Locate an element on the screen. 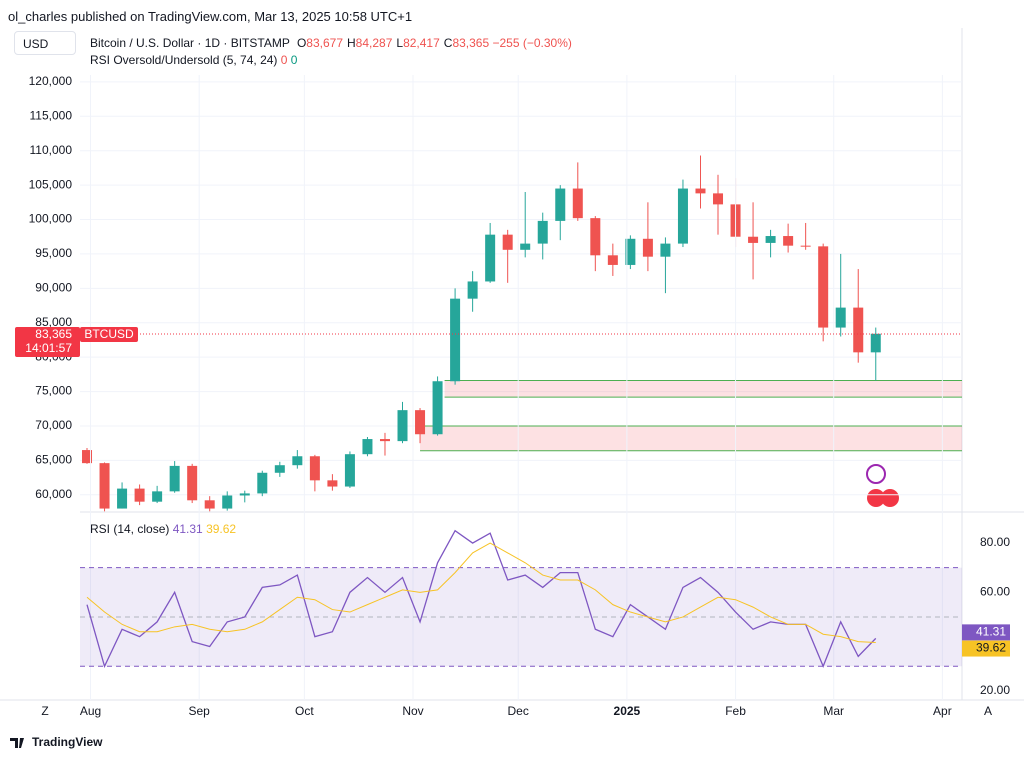 This screenshot has height=760, width=1024. x-tick-label: Nov is located at coordinates (412, 711).